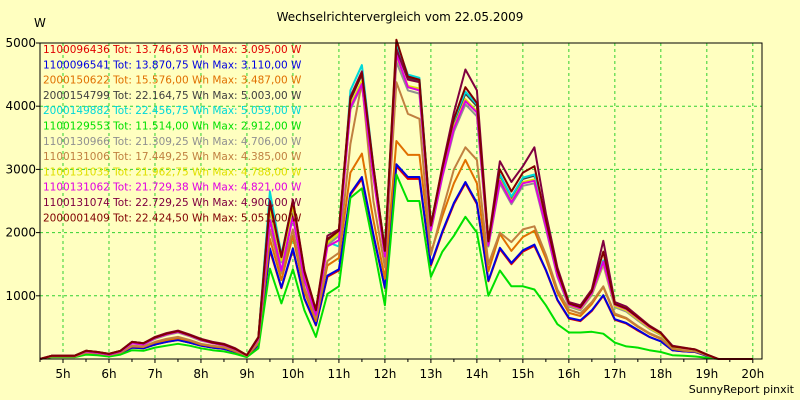  What do you see at coordinates (522, 374) in the screenshot?
I see `x-tick-label: 15h` at bounding box center [522, 374].